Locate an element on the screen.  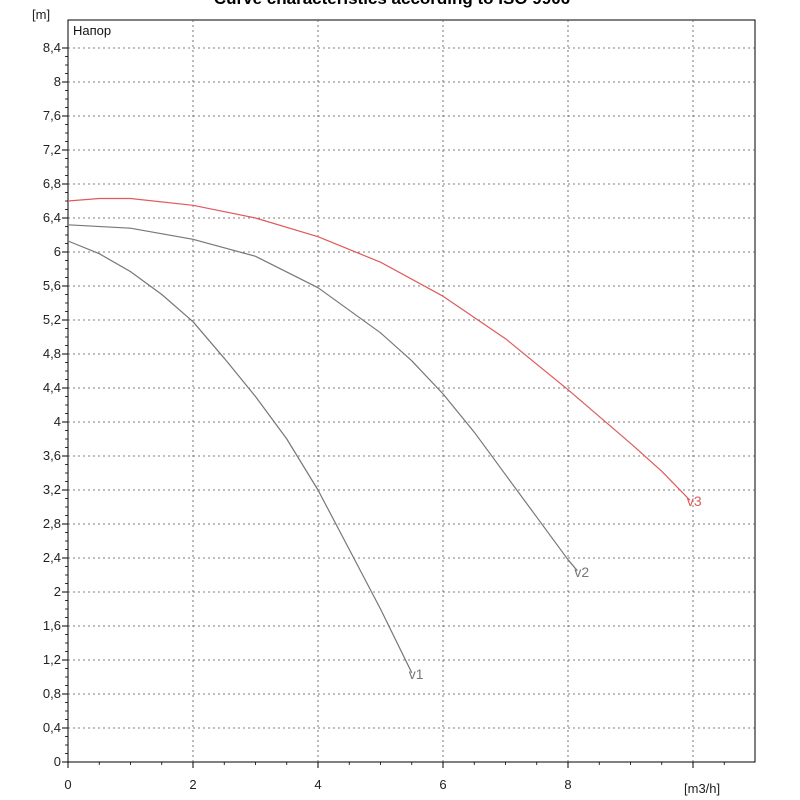
y-tick-label: 0,8 is located at coordinates (52, 693).